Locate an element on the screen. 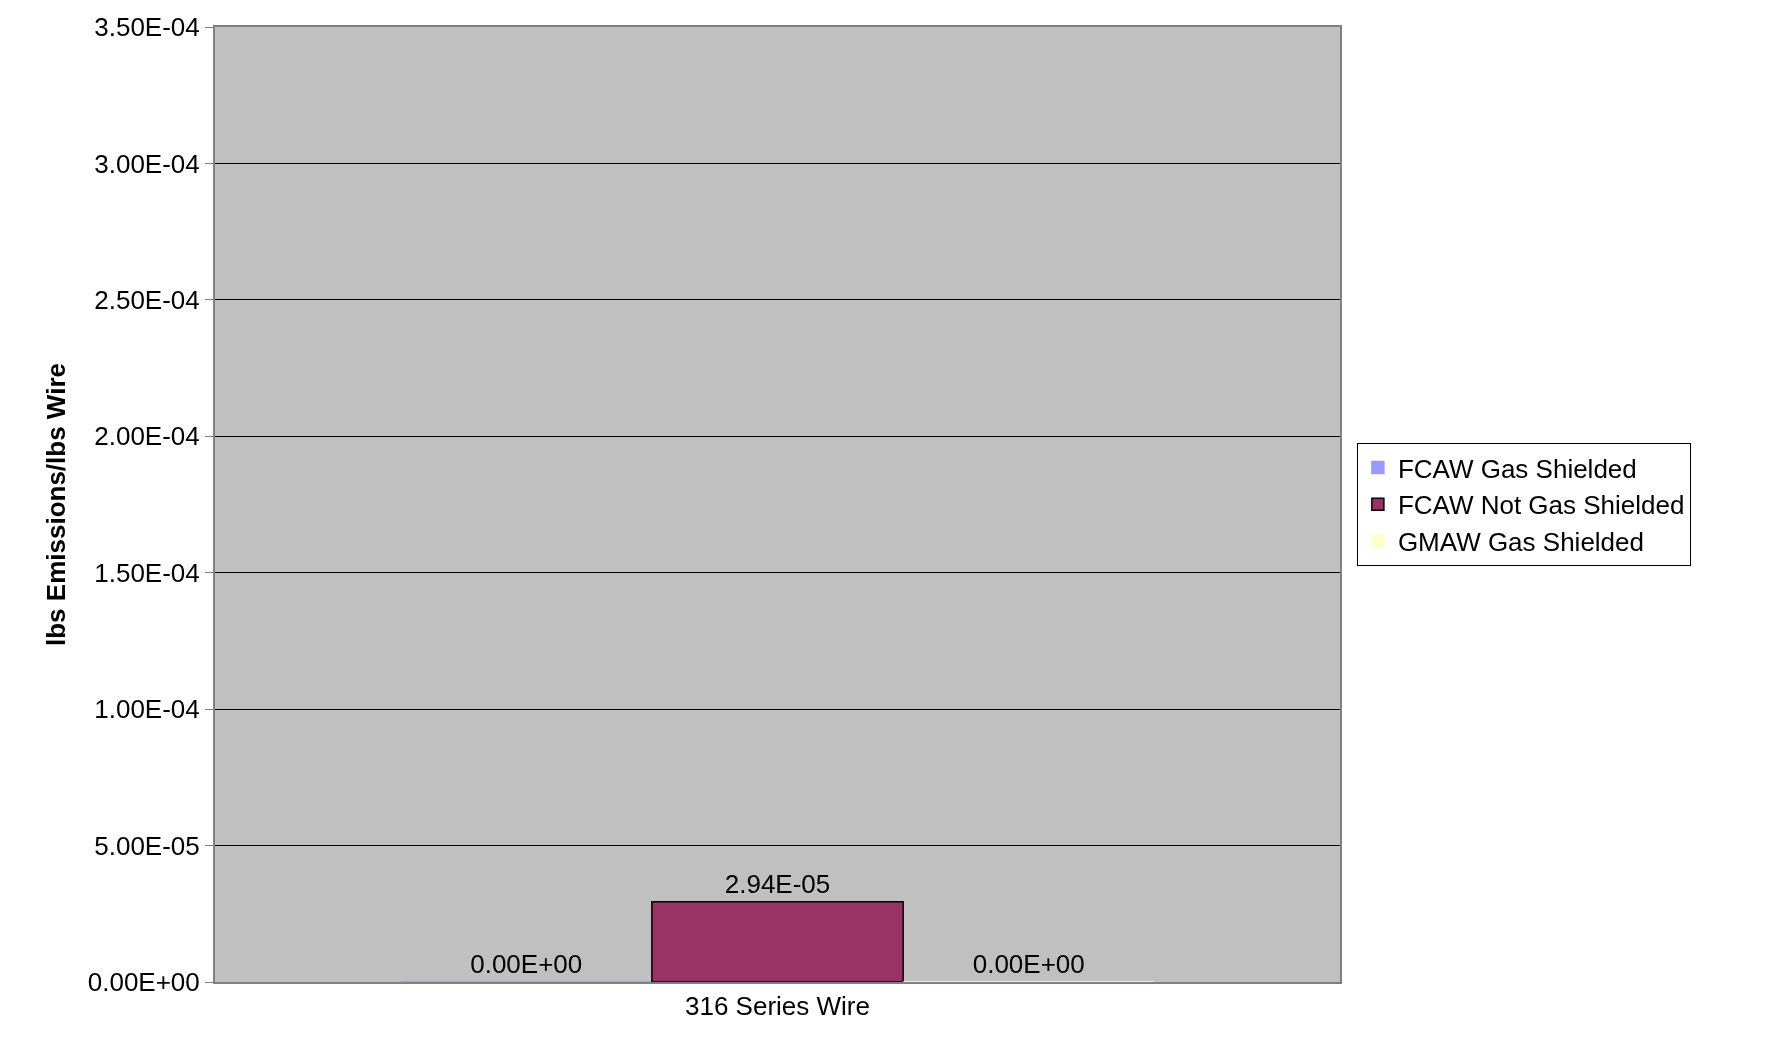 Image resolution: width=1780 pixels, height=1047 pixels. y-tick-label: 3.00E-04 is located at coordinates (147, 163).